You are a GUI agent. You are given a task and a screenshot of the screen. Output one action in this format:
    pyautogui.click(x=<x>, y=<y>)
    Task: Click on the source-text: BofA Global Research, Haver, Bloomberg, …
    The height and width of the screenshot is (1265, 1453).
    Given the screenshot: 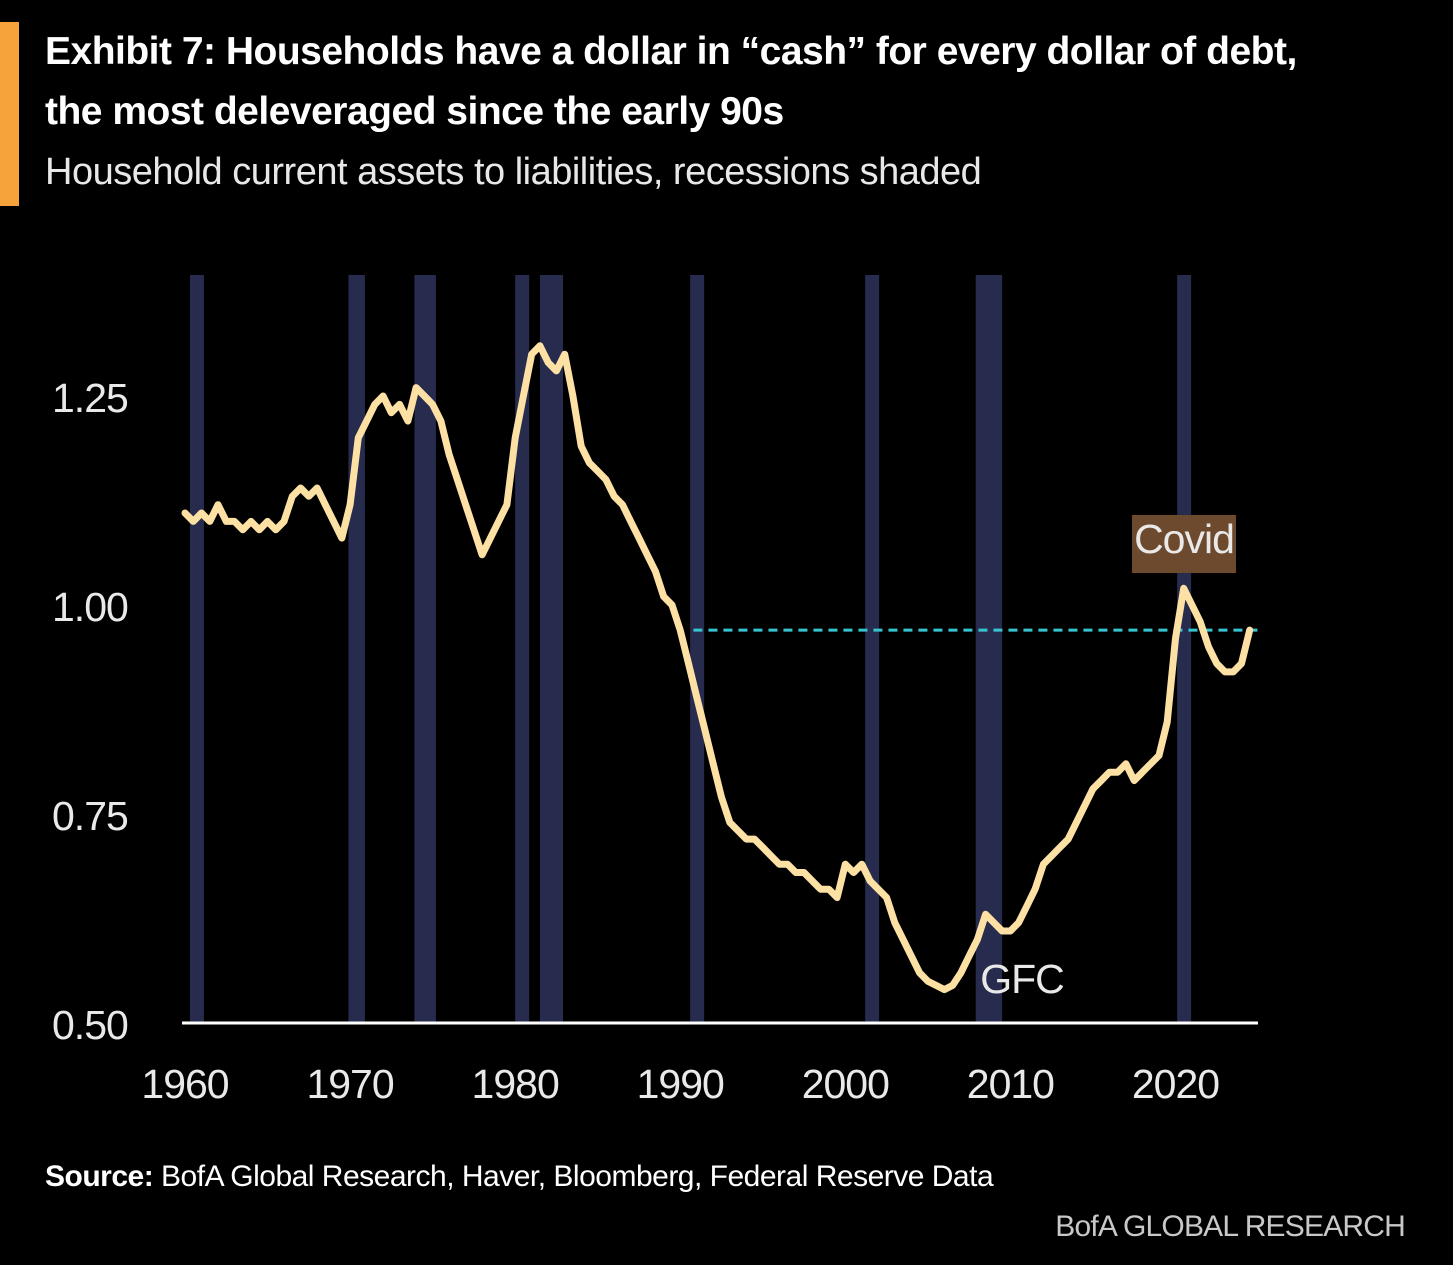 What is the action you would take?
    pyautogui.click(x=573, y=1176)
    